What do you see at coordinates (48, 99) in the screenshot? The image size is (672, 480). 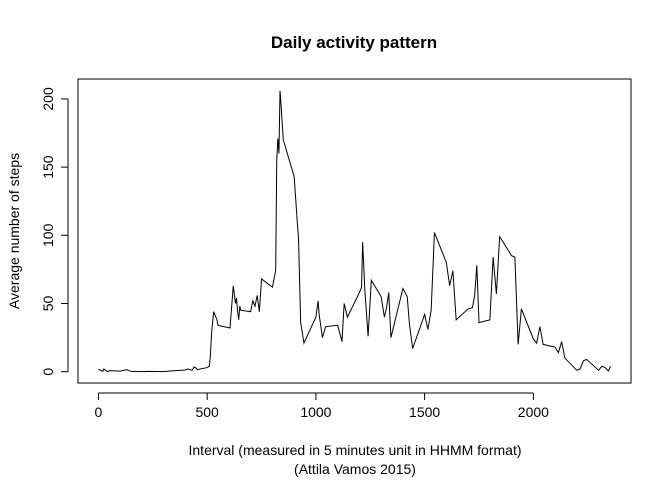 I see `y-tick-label: 200` at bounding box center [48, 99].